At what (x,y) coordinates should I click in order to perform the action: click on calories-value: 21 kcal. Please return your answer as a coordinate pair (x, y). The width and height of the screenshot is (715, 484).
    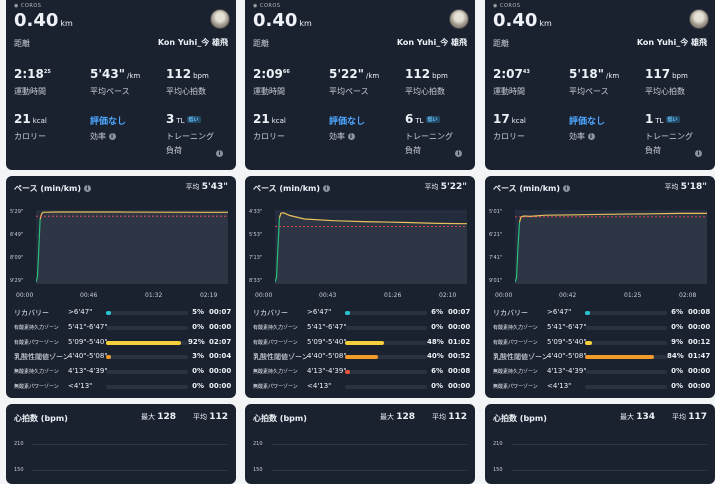
    Looking at the image, I should click on (30, 119).